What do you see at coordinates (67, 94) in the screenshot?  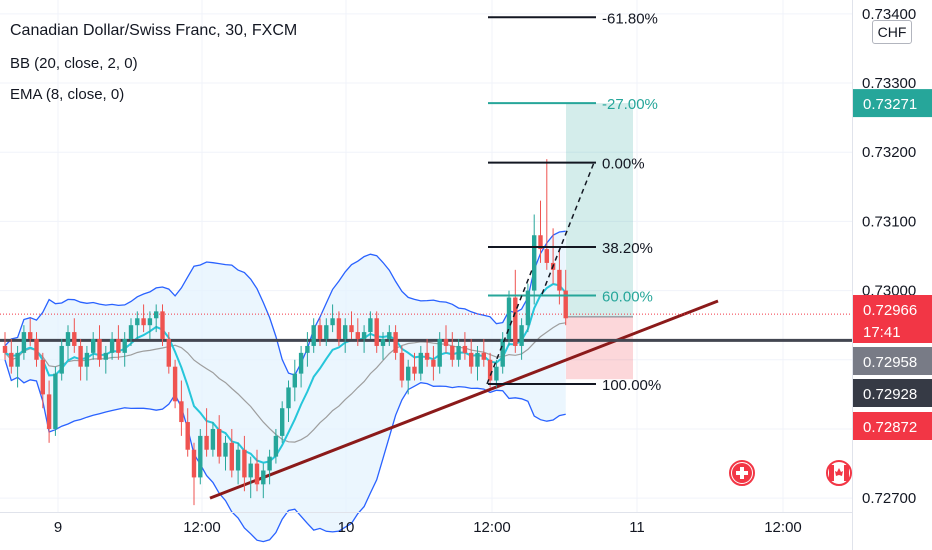 I see `ema-indicator-label: EMA (8, close, 0)` at bounding box center [67, 94].